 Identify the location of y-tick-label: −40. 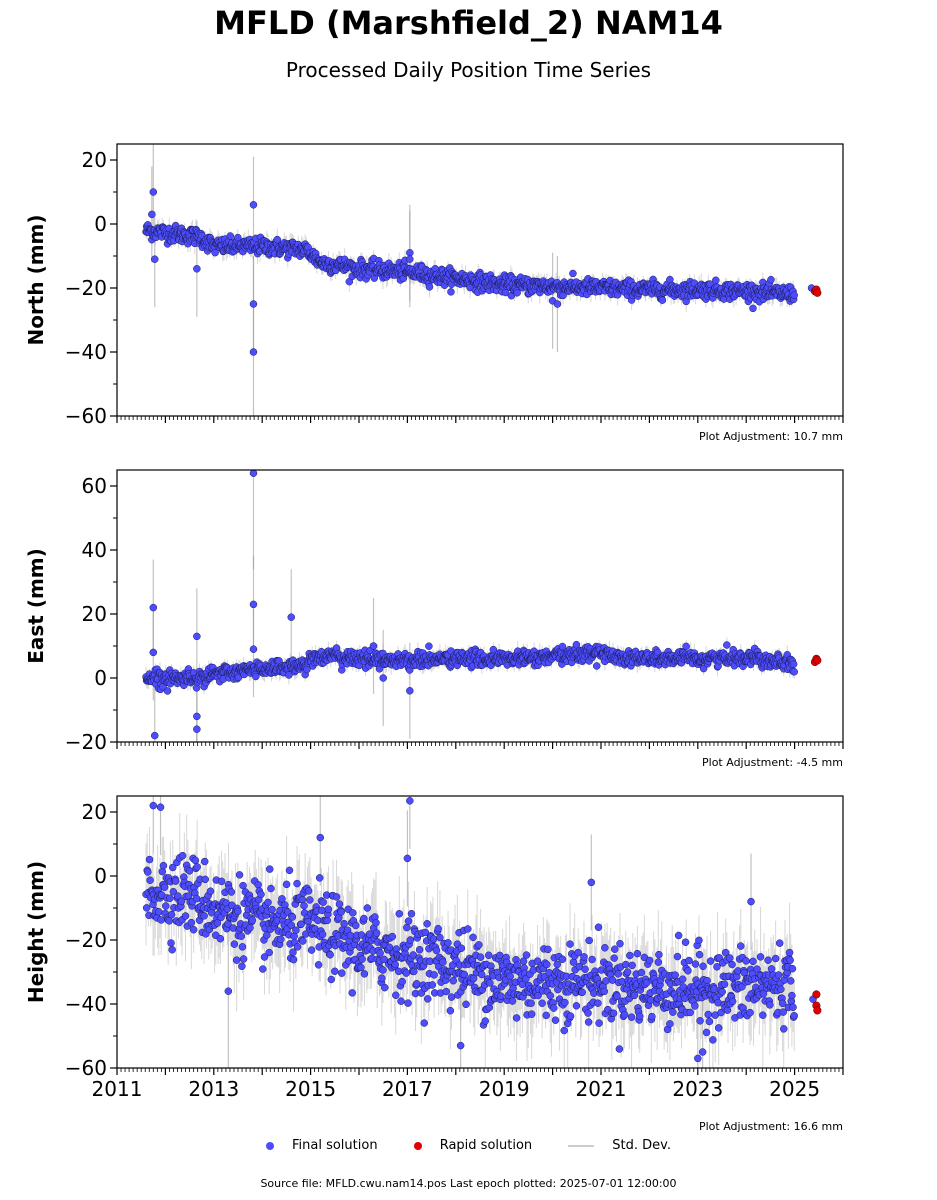
(86, 1004).